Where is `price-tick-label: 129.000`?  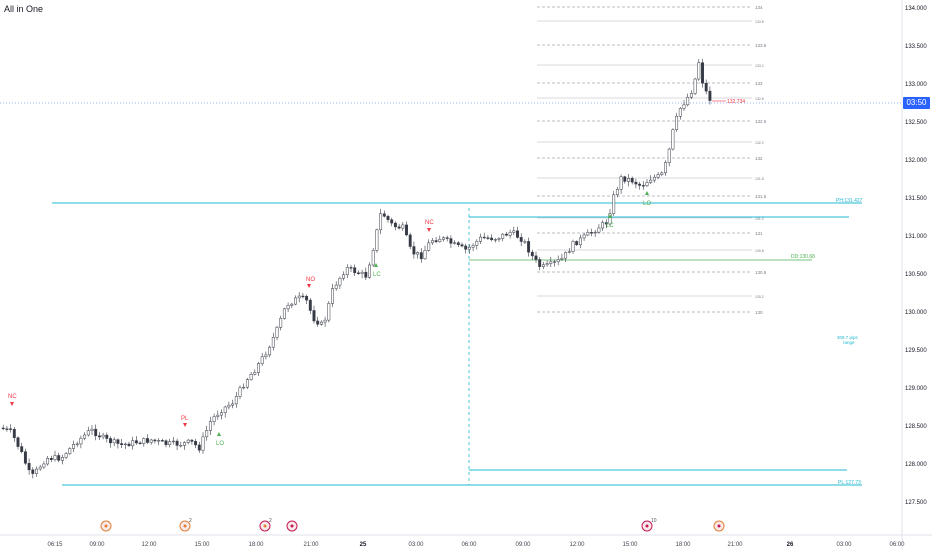 price-tick-label: 129.000 is located at coordinates (916, 389).